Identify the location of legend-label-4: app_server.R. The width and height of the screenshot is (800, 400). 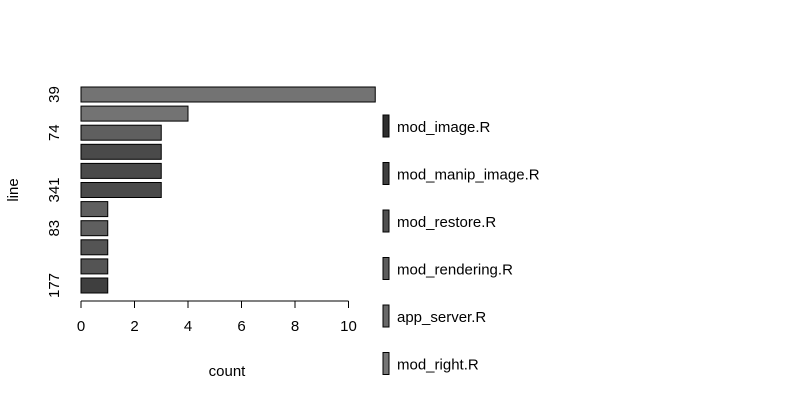
(441, 317).